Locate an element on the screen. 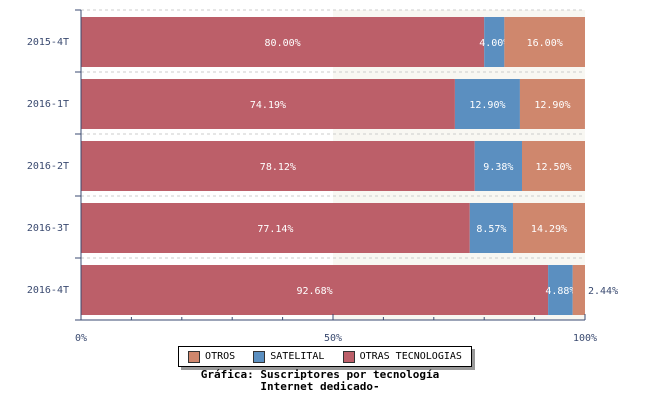 The width and height of the screenshot is (650, 400). caption-line-1: Gráfica: Suscriptores por tecnología is located at coordinates (320, 374).